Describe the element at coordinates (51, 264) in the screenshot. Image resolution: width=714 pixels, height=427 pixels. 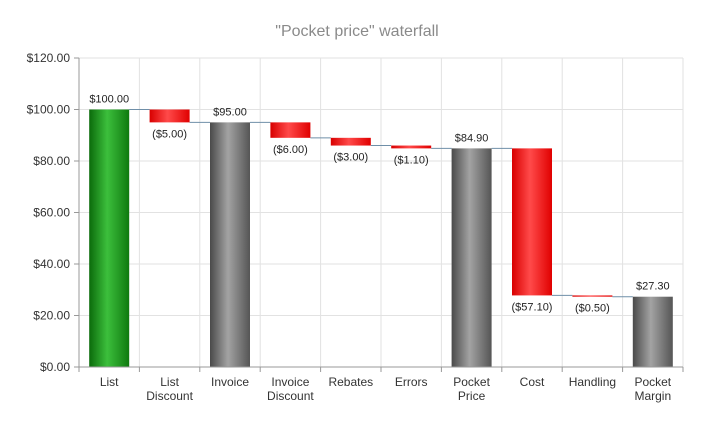
I see `y-tick-label: $40.00` at that location.